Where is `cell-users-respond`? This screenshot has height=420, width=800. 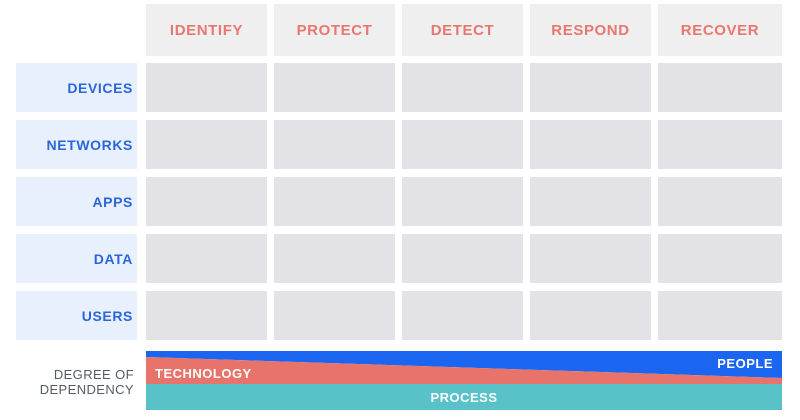 cell-users-respond is located at coordinates (590, 315).